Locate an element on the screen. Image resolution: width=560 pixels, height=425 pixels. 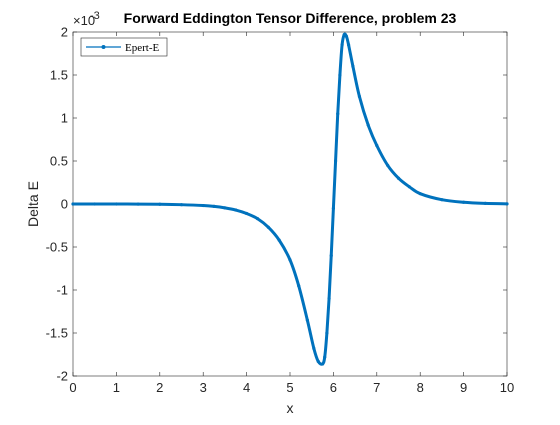
x-tick-label: 6 is located at coordinates (333, 387).